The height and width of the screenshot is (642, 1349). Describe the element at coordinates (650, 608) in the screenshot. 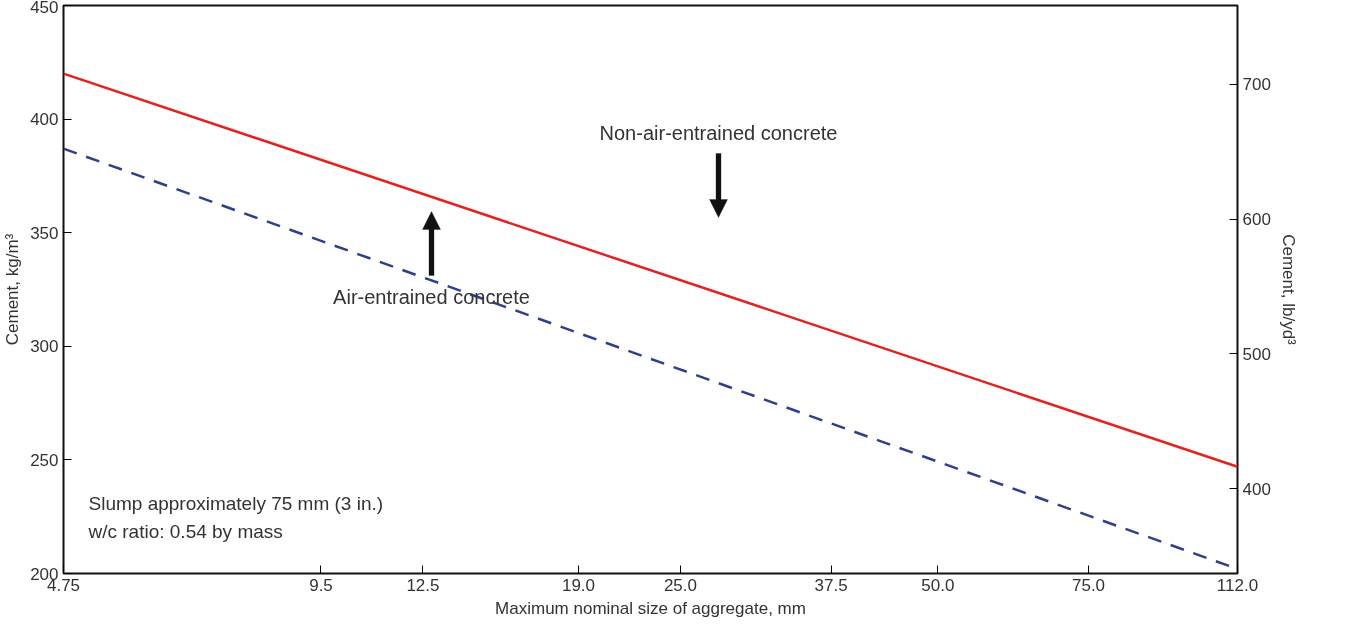

I see `x-axis-title: Maximum nominal size of aggregate, mm` at that location.